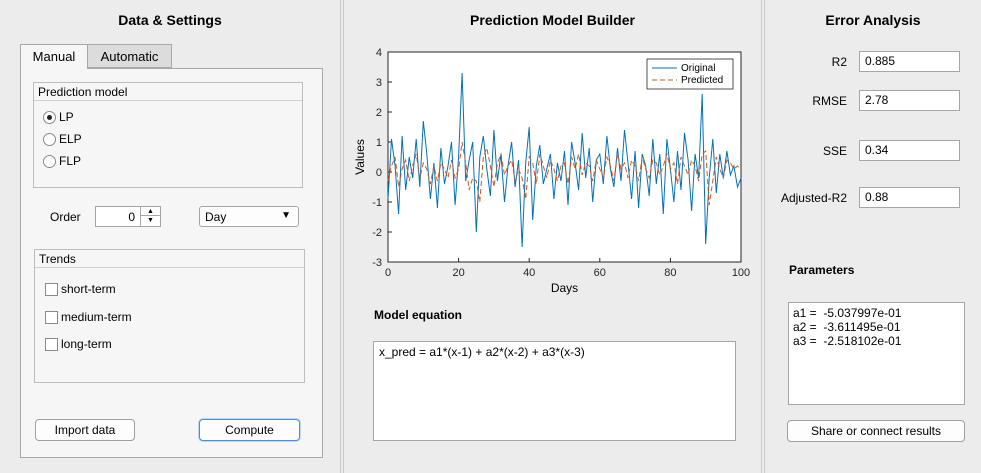 This screenshot has width=981, height=473. What do you see at coordinates (70, 139) in the screenshot?
I see `radio-elp-label: ELP` at bounding box center [70, 139].